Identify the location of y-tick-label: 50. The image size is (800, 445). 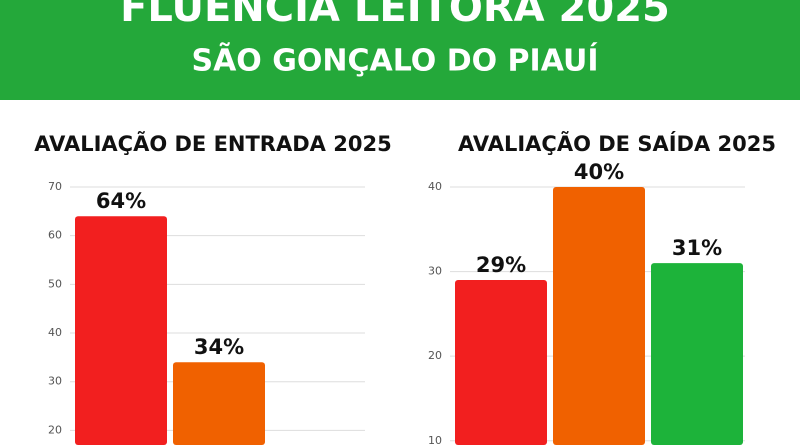
(55, 283).